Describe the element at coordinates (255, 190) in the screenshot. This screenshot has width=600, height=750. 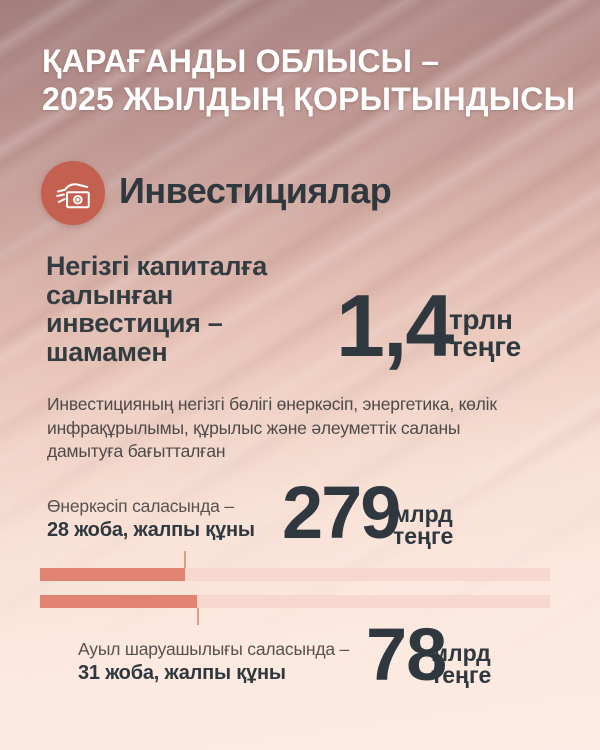
I see `section-title: Инвестициялар` at that location.